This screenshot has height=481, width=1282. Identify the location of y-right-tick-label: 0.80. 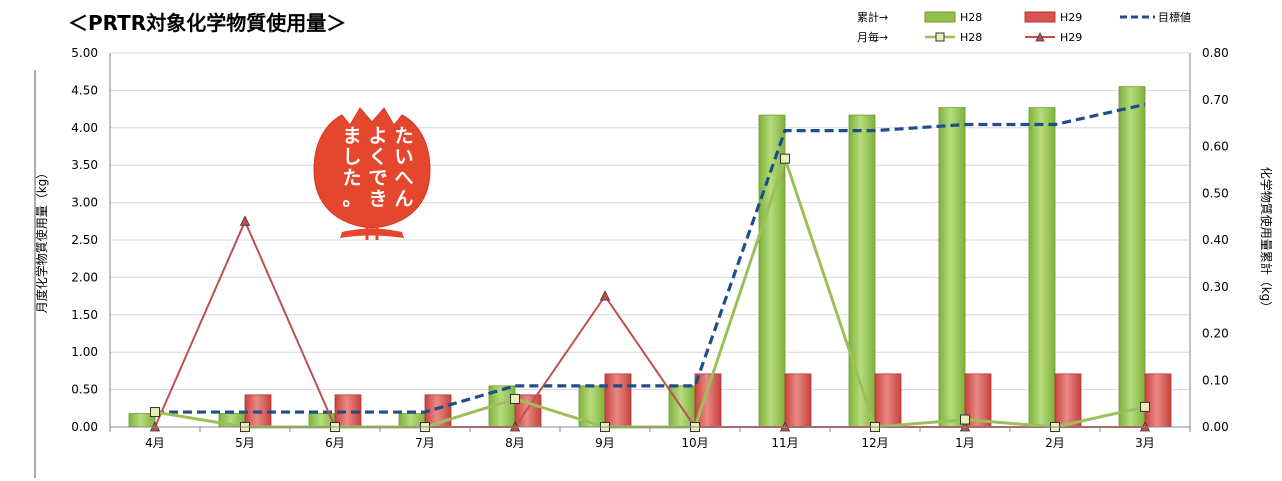
(1215, 53).